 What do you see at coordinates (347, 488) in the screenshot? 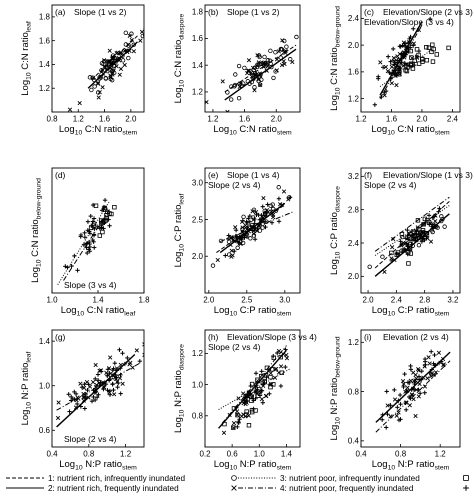
I see `legend-label: 4: nutrient poor, frequently inundated` at bounding box center [347, 488].